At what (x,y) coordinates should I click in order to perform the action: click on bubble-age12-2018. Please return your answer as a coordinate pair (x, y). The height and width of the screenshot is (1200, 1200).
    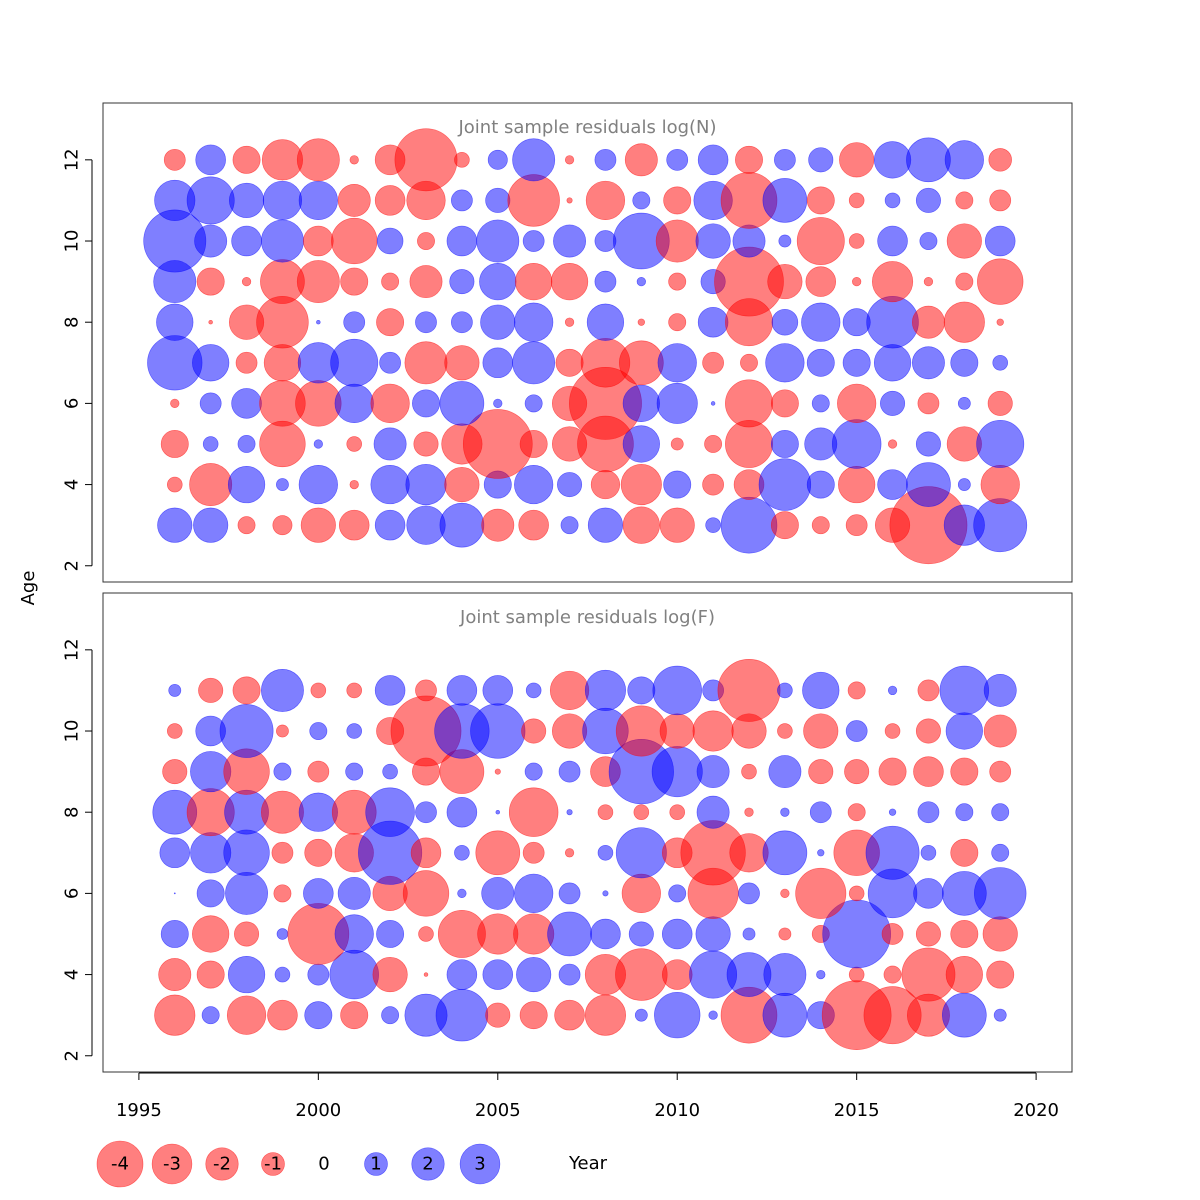
    Looking at the image, I should click on (964, 160).